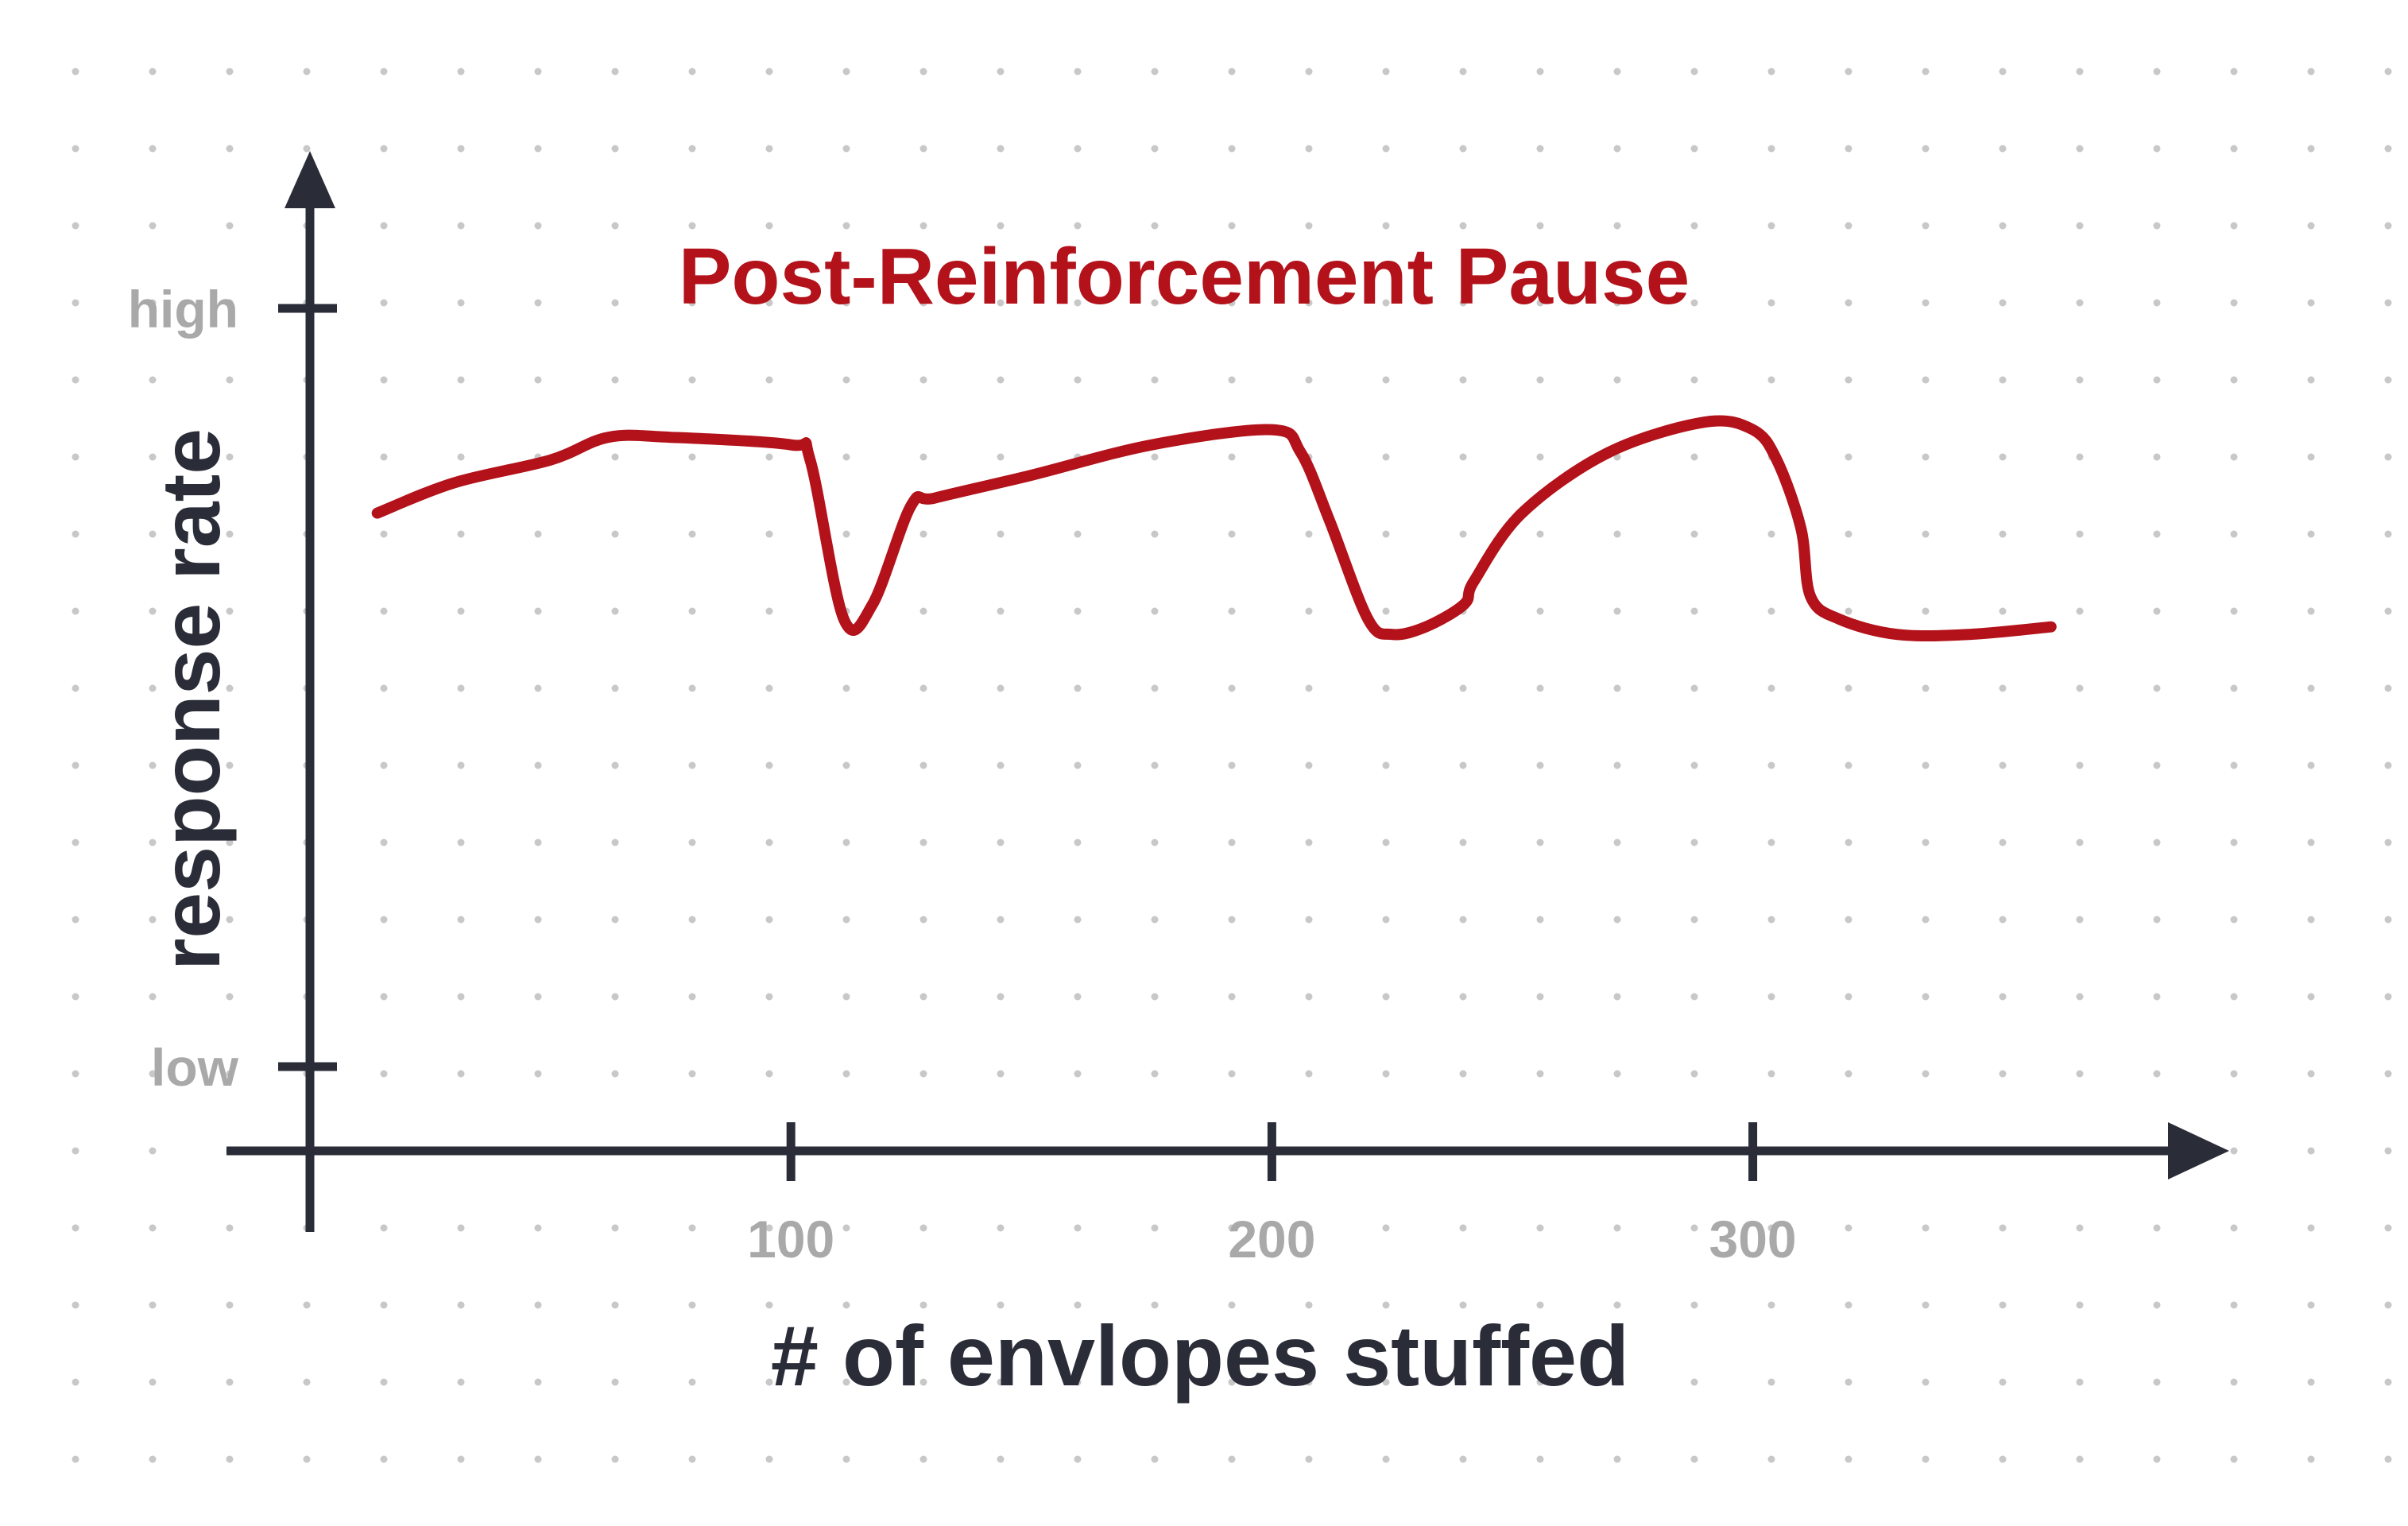 The height and width of the screenshot is (1526, 2408). Describe the element at coordinates (1214, 528) in the screenshot. I see `series-line` at that location.